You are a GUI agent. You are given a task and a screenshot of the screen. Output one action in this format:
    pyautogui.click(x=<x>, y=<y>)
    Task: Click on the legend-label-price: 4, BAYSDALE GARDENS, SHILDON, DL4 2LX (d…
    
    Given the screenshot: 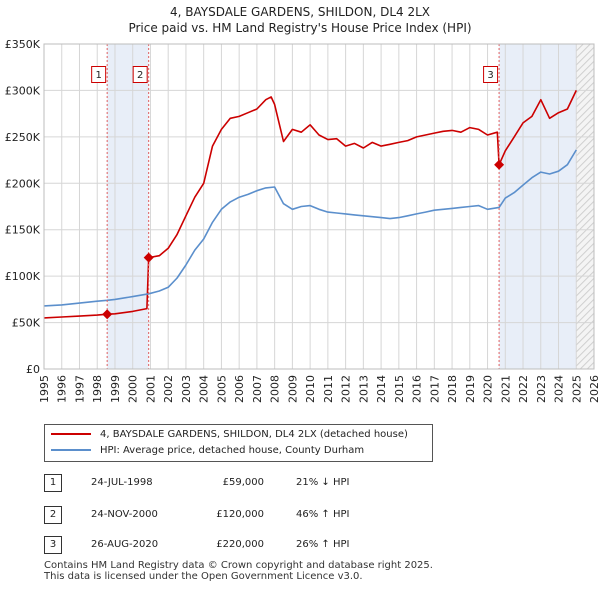 What is the action you would take?
    pyautogui.click(x=254, y=434)
    